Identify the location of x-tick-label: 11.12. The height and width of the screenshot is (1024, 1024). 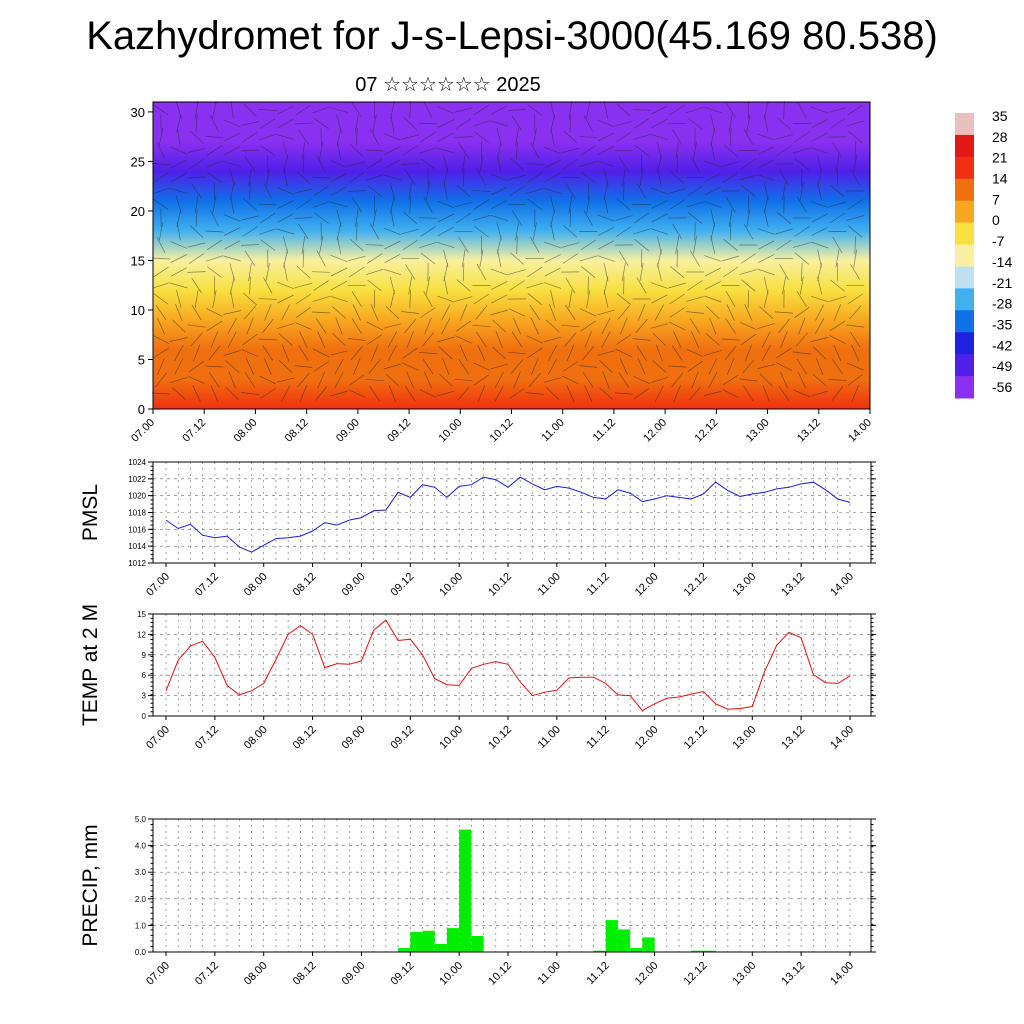
(597, 973).